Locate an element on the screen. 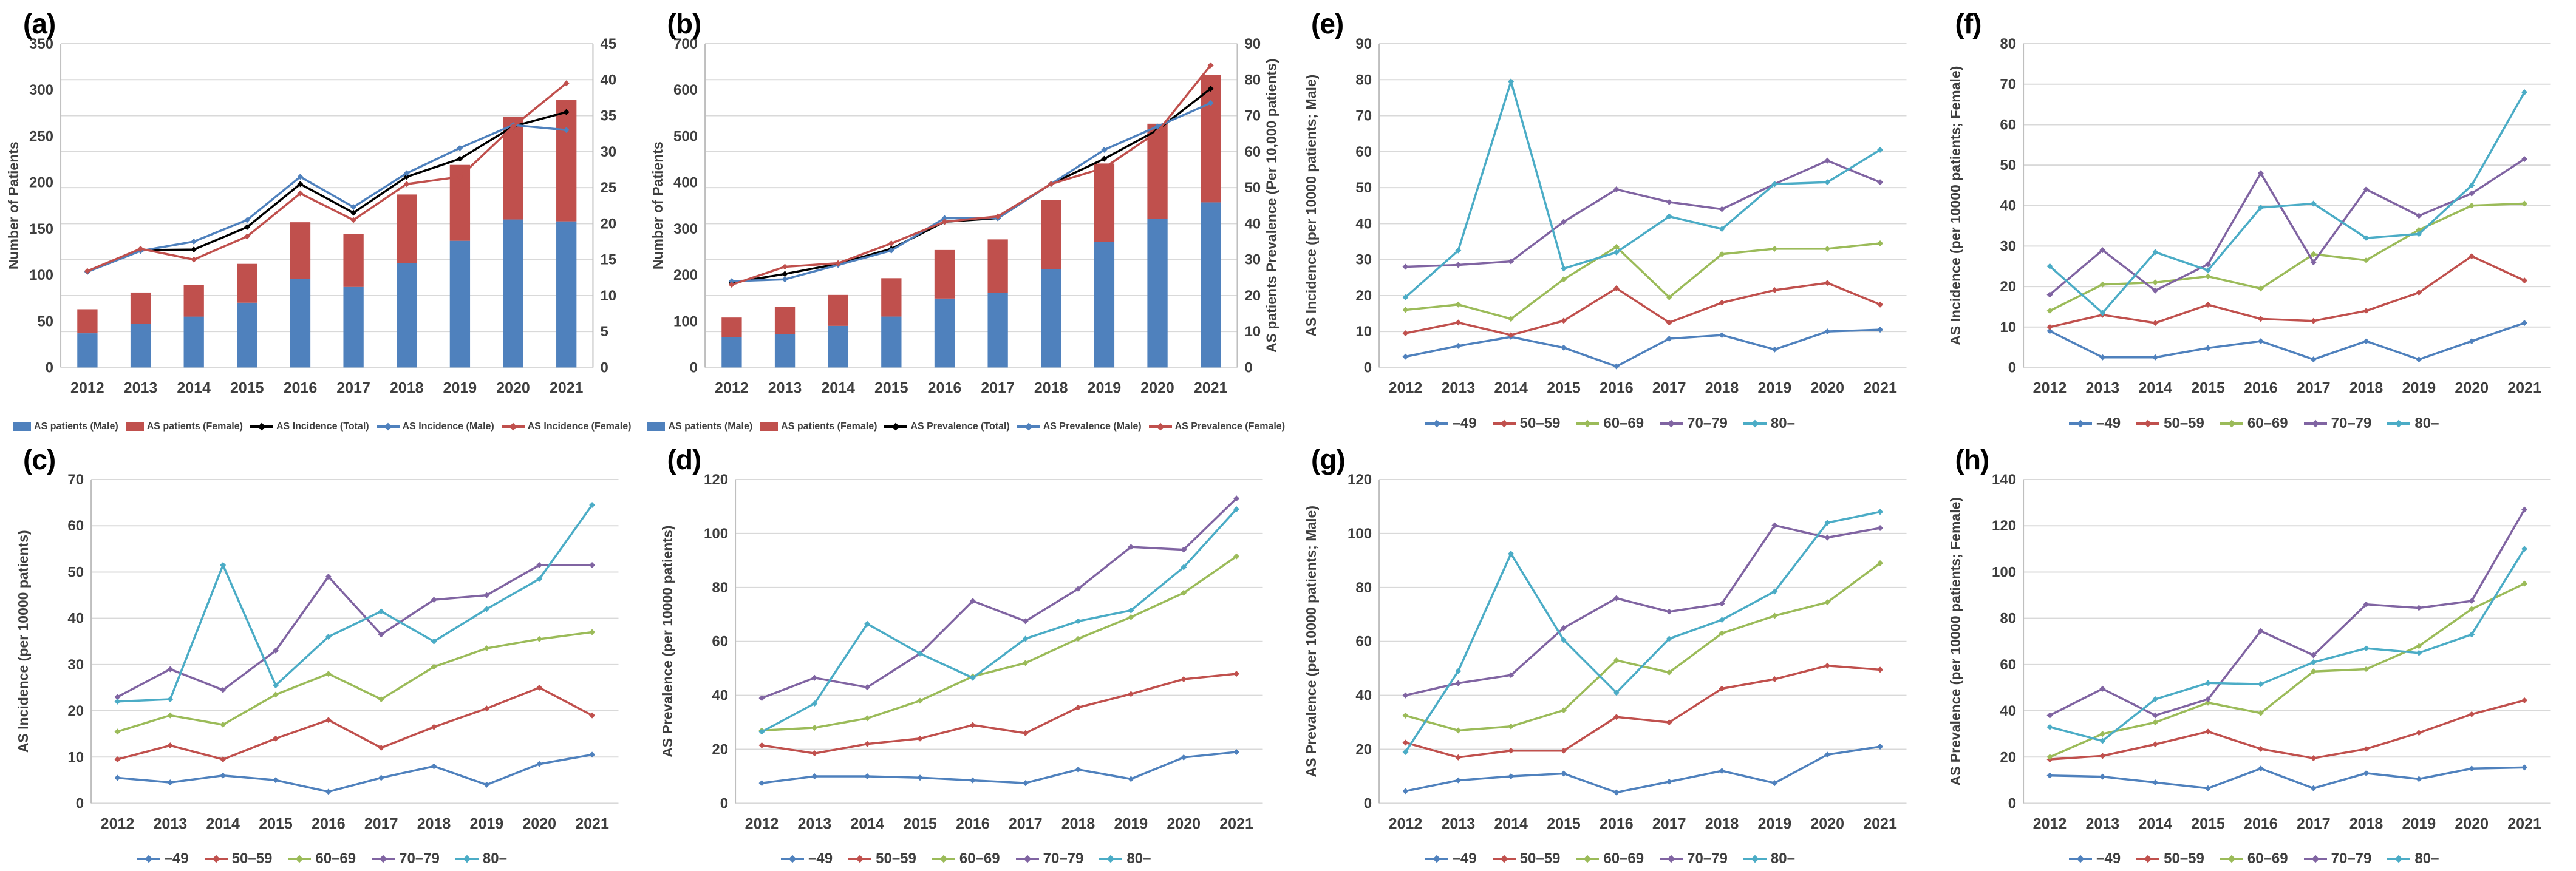  panel-label-b: (b) is located at coordinates (684, 24).